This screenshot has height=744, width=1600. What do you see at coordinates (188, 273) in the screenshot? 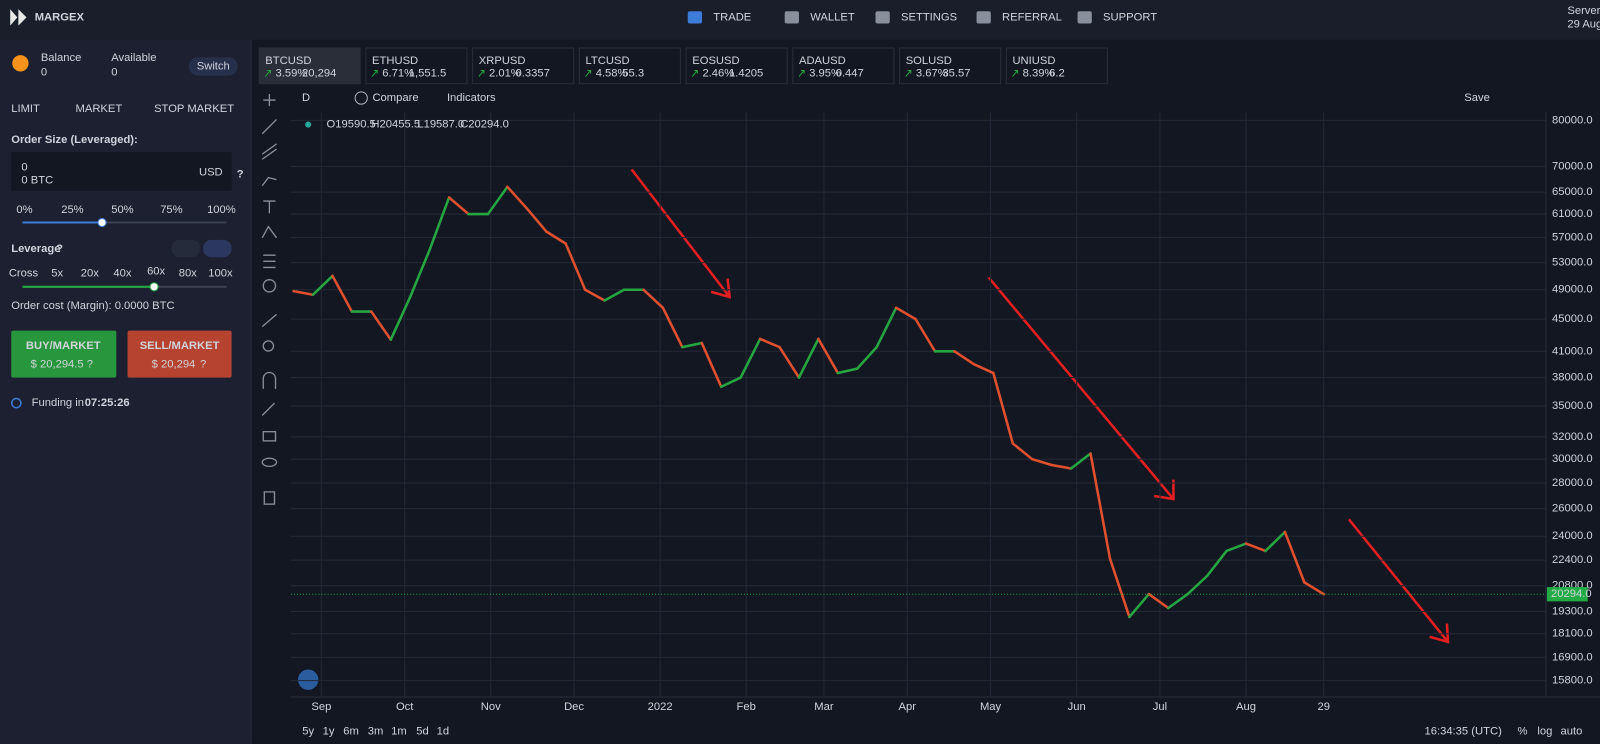
I see `leverage-mark: 80x` at bounding box center [188, 273].